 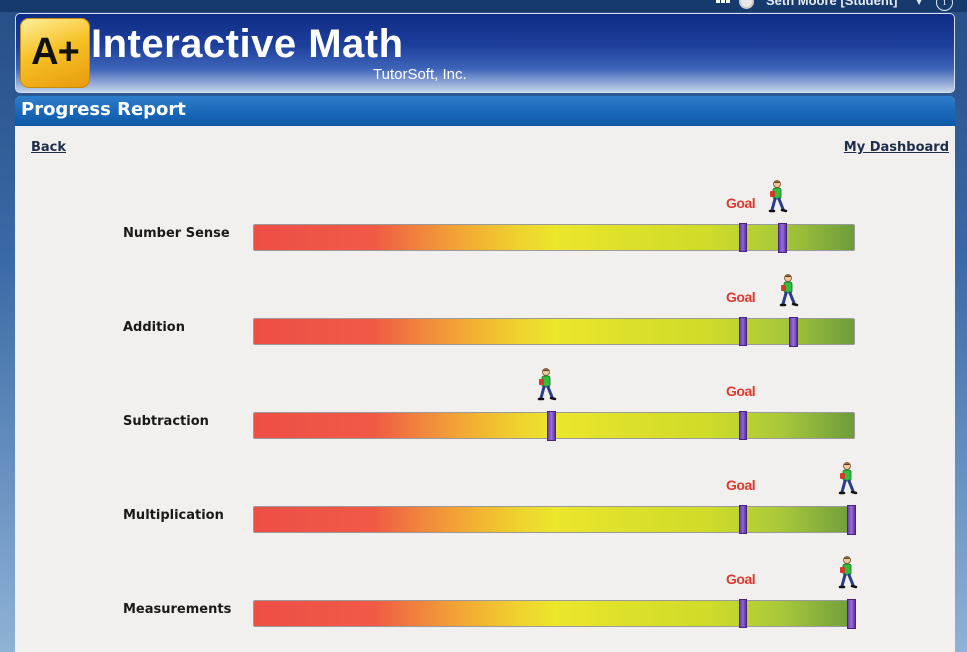 What do you see at coordinates (723, 3) in the screenshot?
I see `grid-icon` at bounding box center [723, 3].